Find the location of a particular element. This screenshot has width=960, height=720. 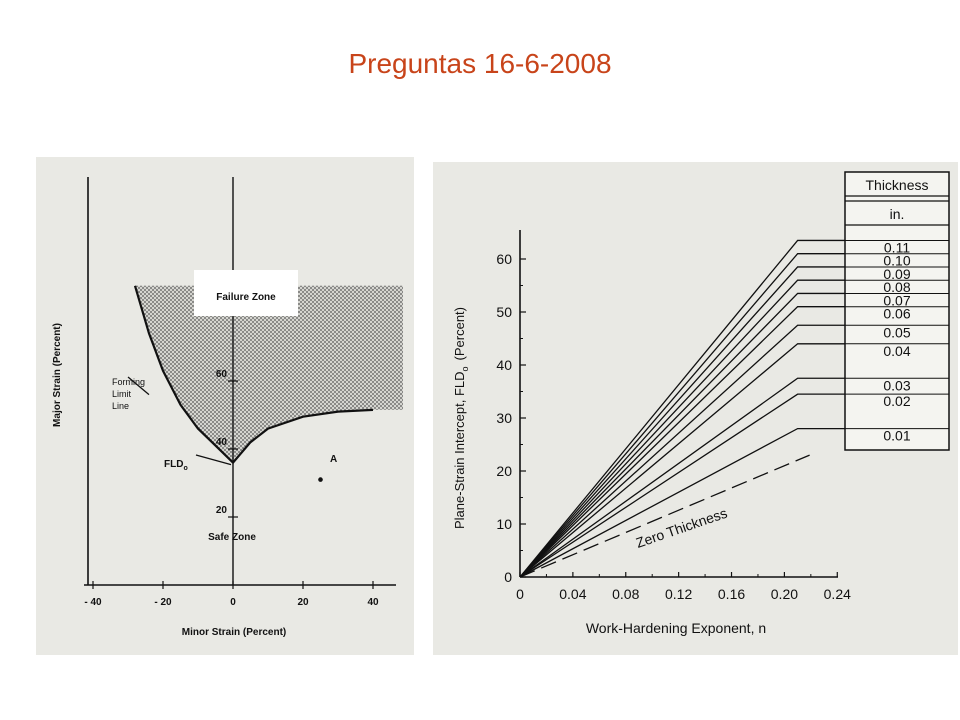

failure-zone-region is located at coordinates (269, 374).